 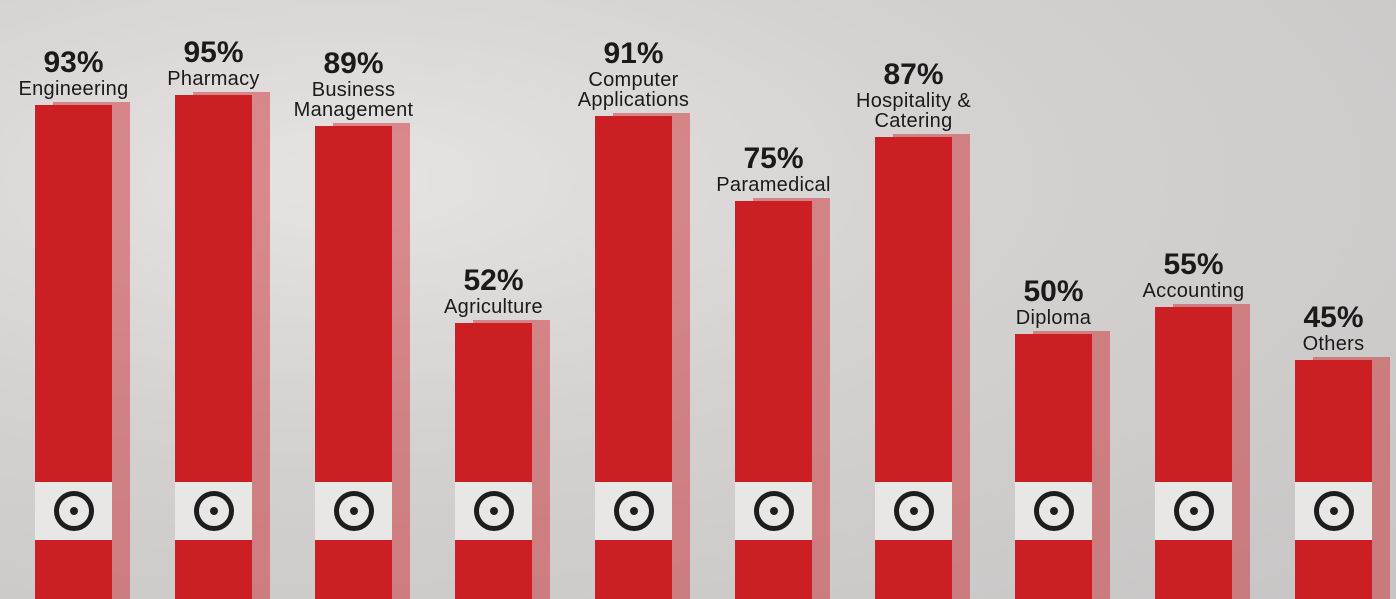 What do you see at coordinates (773, 184) in the screenshot?
I see `category-label: Paramedical` at bounding box center [773, 184].